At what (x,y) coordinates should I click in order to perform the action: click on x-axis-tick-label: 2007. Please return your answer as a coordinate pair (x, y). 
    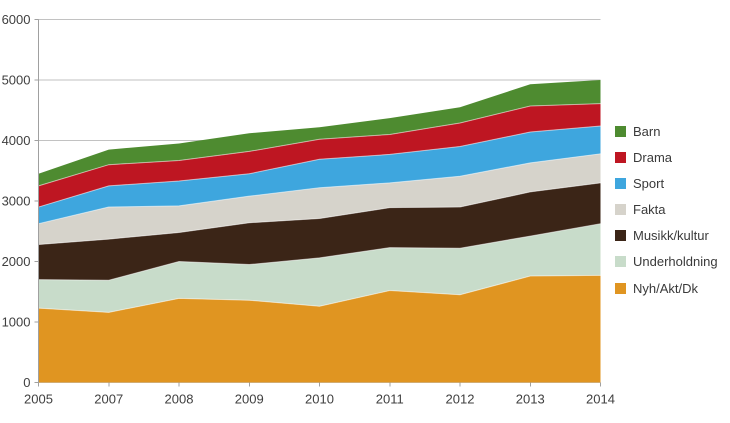
    Looking at the image, I should click on (108, 399).